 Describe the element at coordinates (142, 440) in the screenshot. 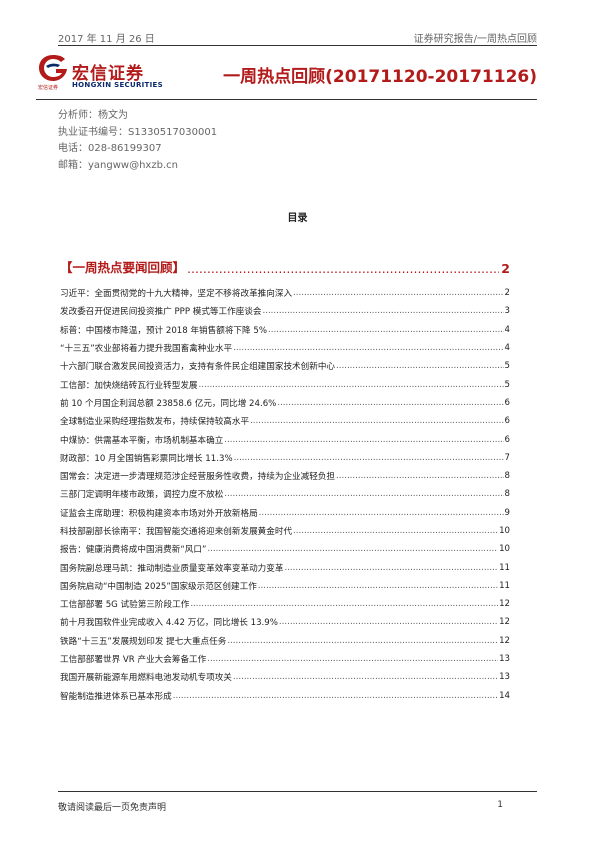

I see `toc-item-text: 中煤协：供需基本平衡，市场机制基本确立` at that location.